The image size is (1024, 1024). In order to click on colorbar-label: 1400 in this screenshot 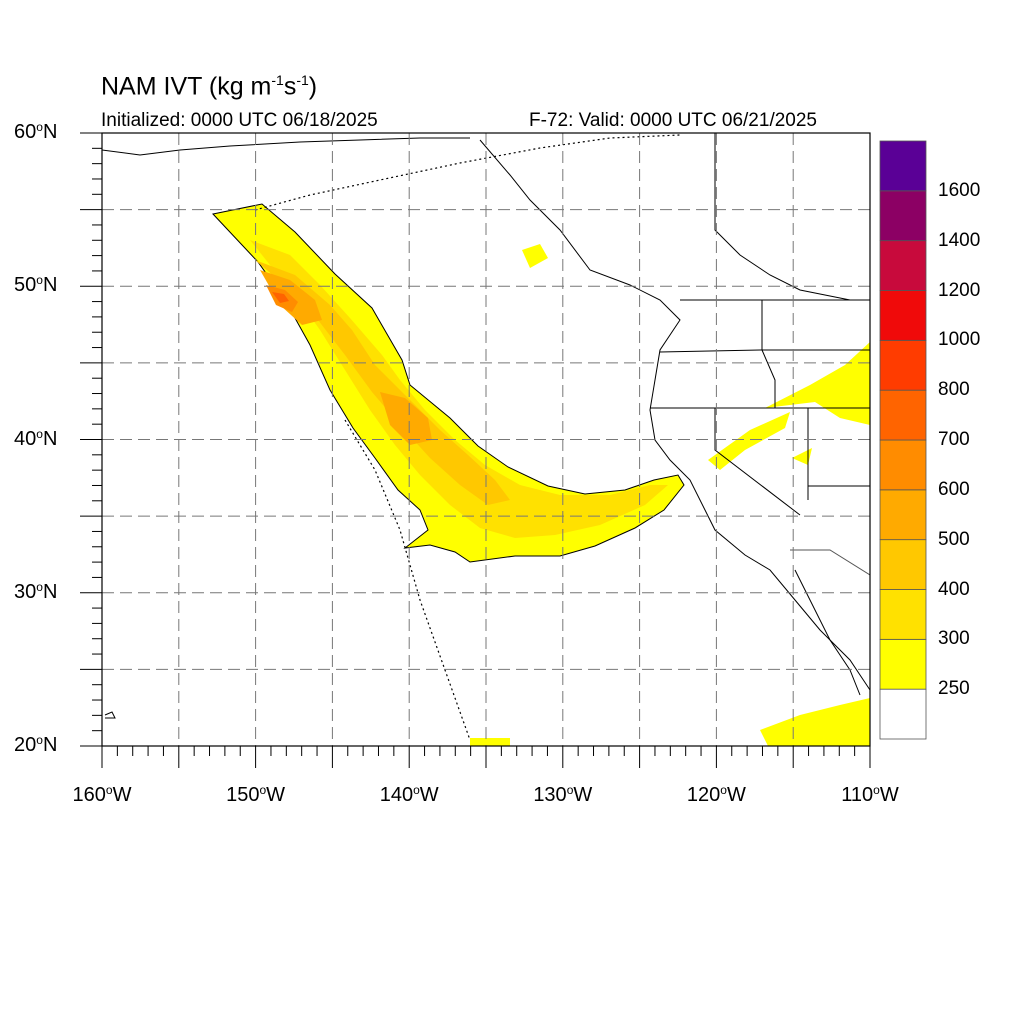, I will do `click(959, 240)`.